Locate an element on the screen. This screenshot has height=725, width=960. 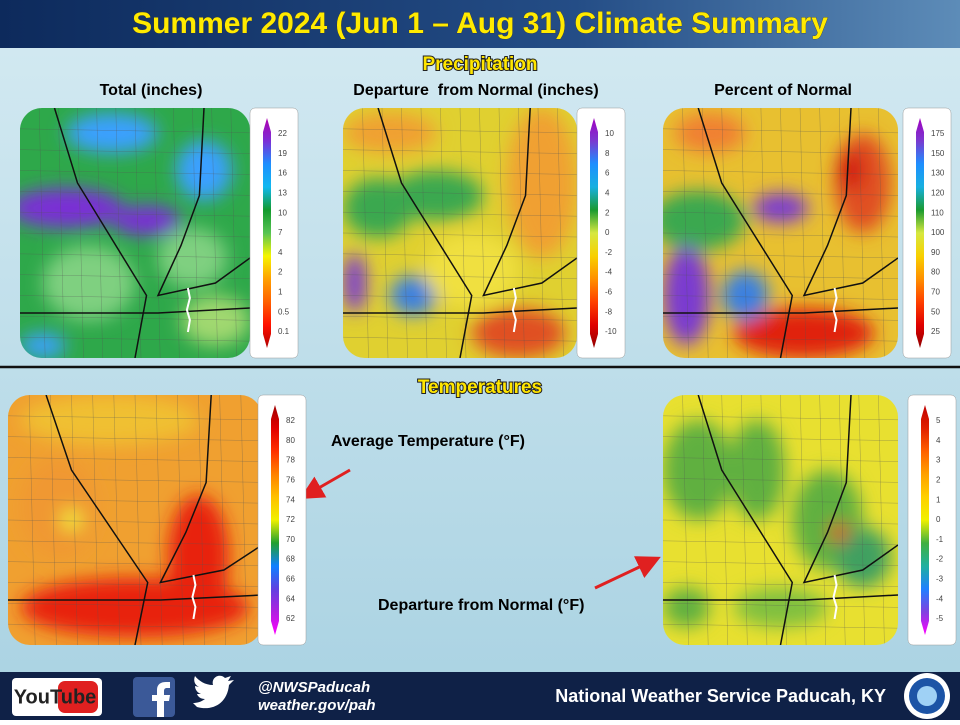
legend-label: -3 is located at coordinates (940, 579).